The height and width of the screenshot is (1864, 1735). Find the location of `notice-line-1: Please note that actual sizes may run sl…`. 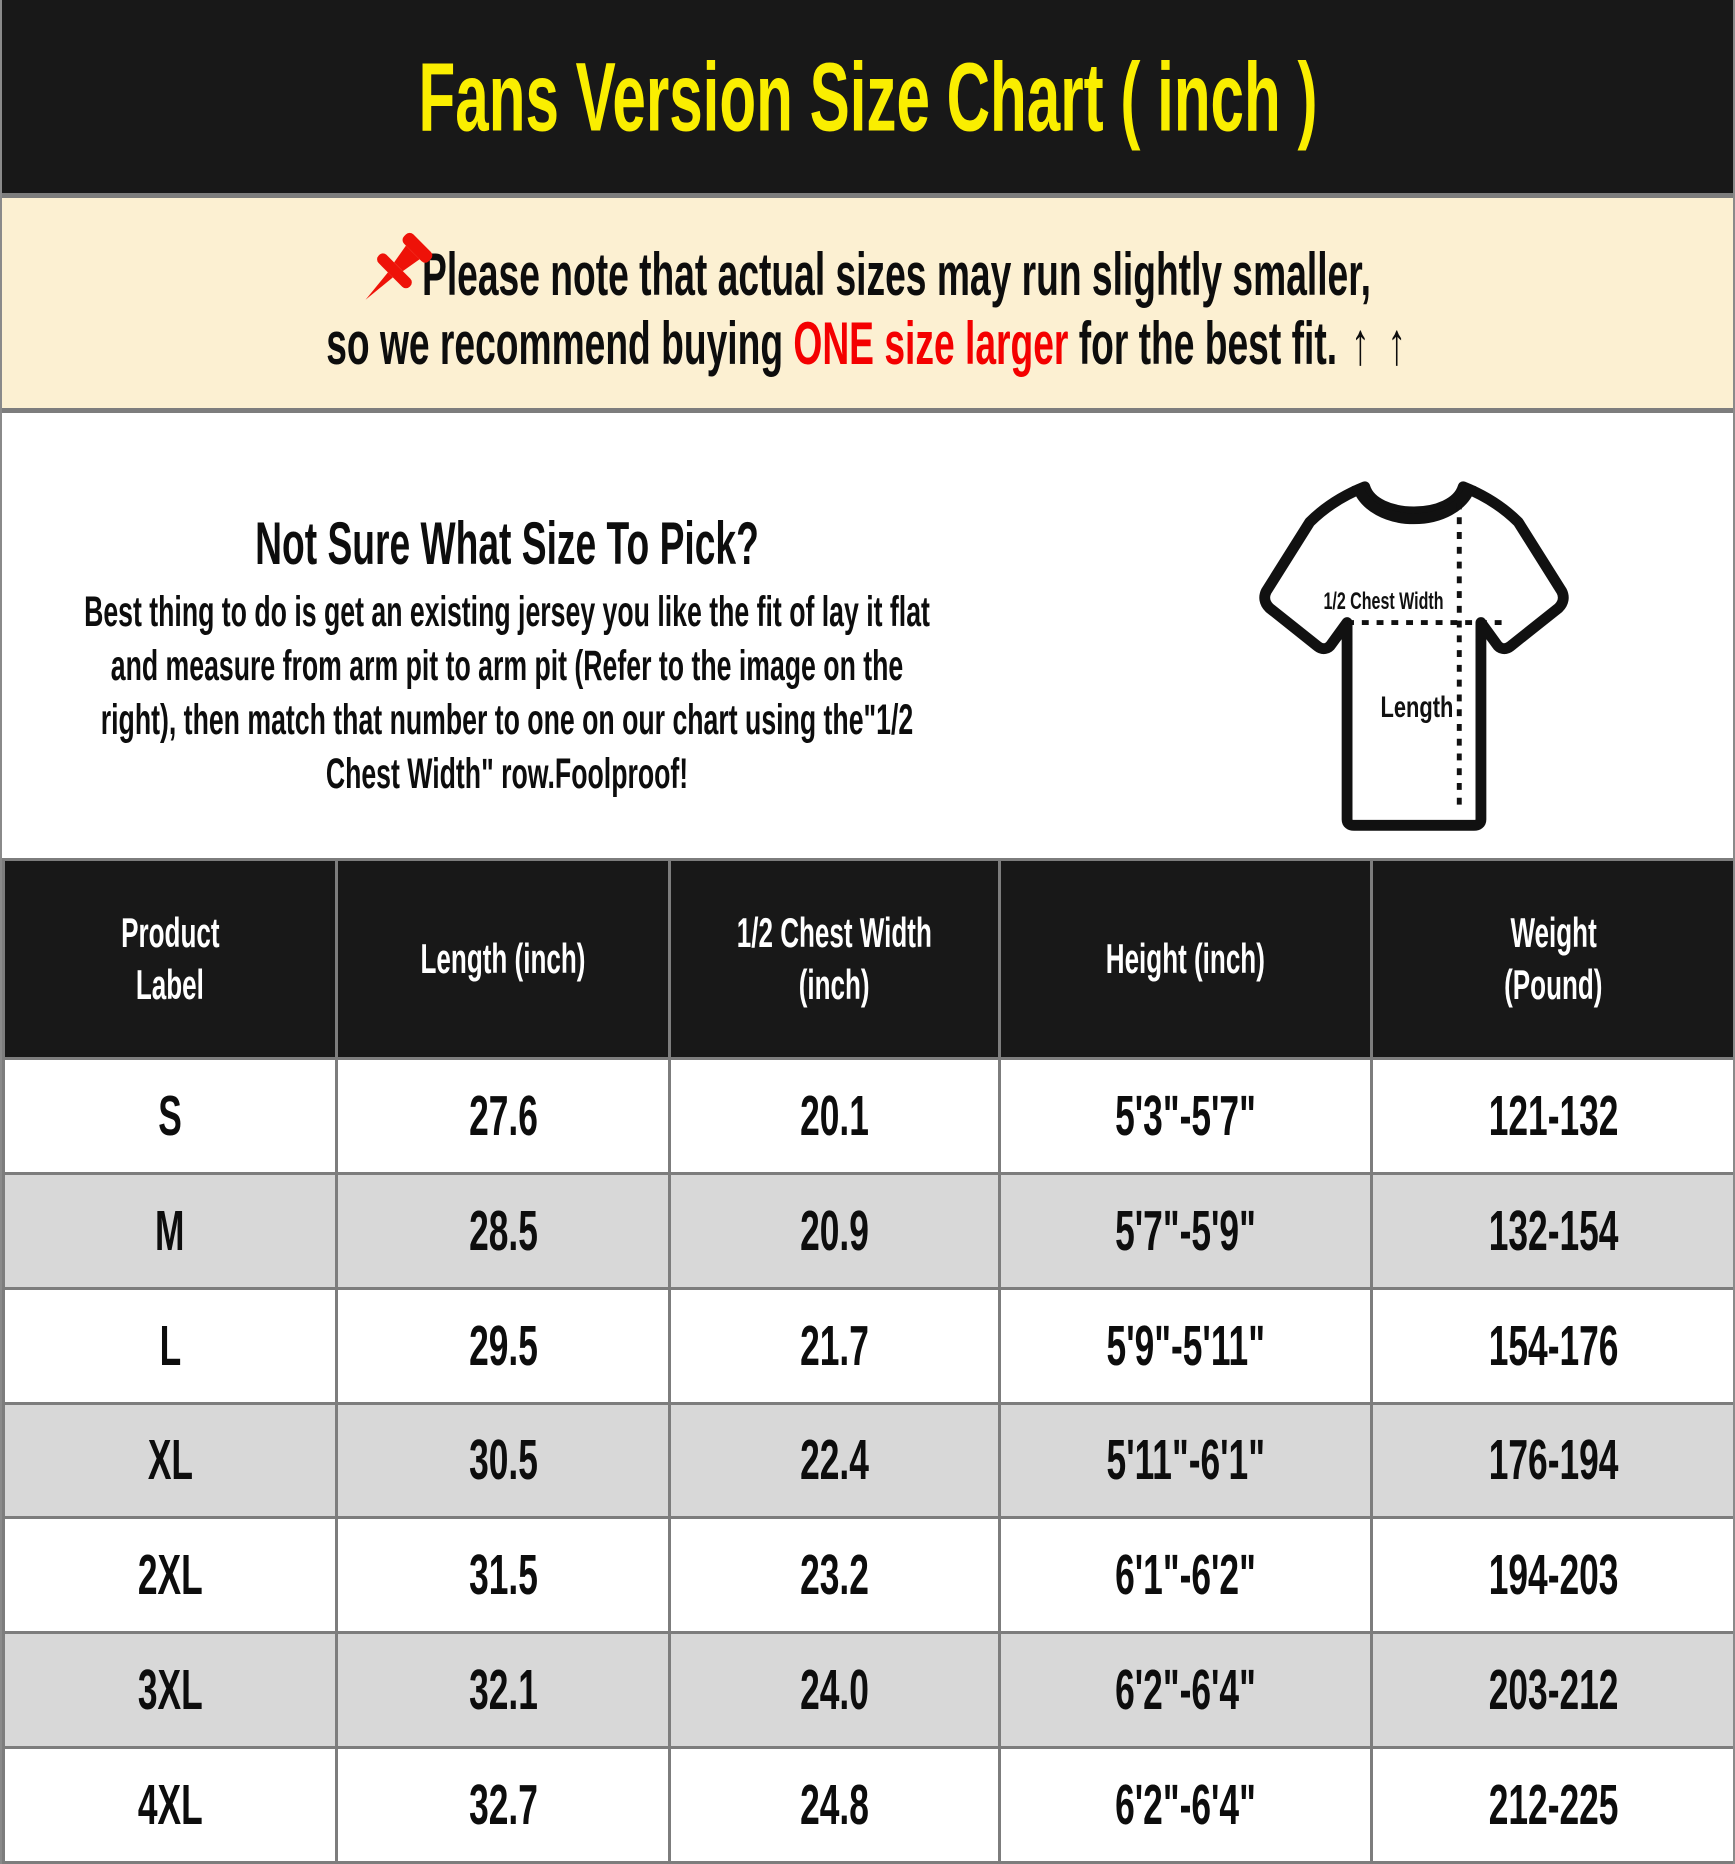

notice-line-1: Please note that actual sizes may run sl… is located at coordinates (867, 268).